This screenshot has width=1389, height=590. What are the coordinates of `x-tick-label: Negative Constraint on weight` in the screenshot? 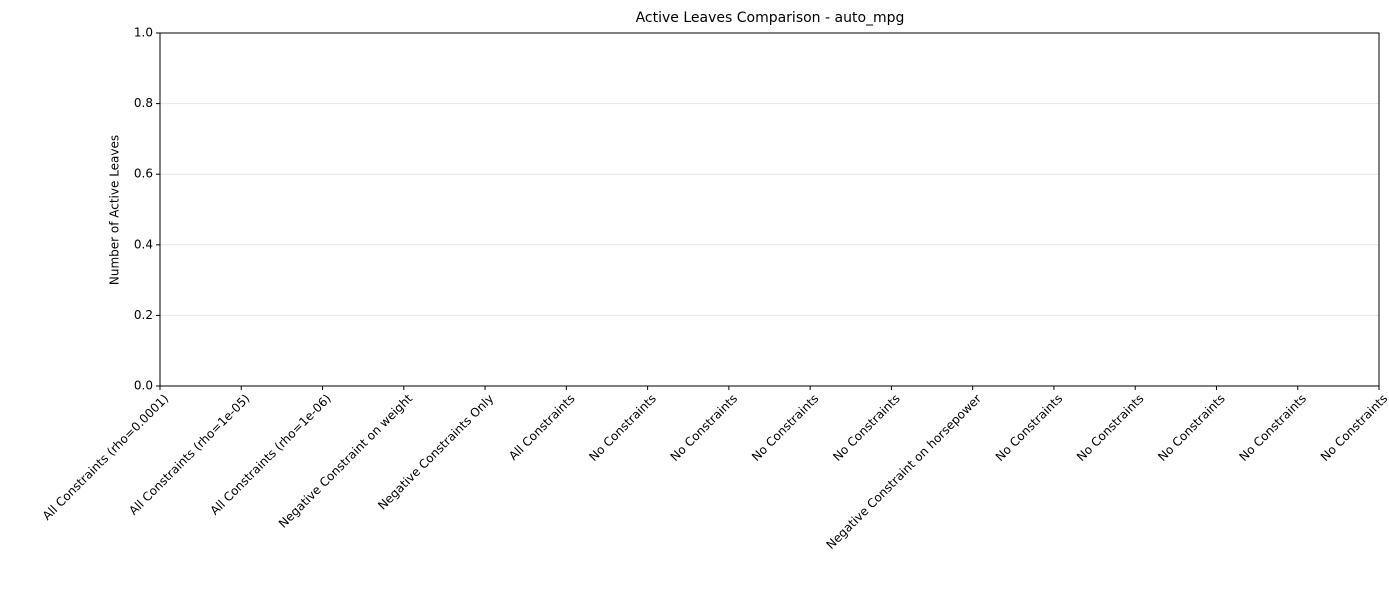 It's located at (345, 460).